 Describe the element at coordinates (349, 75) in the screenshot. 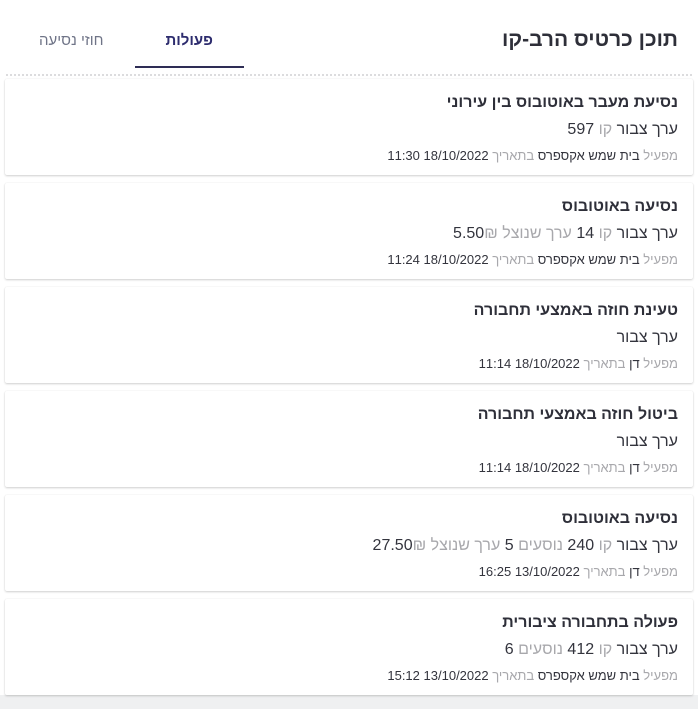

I see `header-dashed-divider` at that location.